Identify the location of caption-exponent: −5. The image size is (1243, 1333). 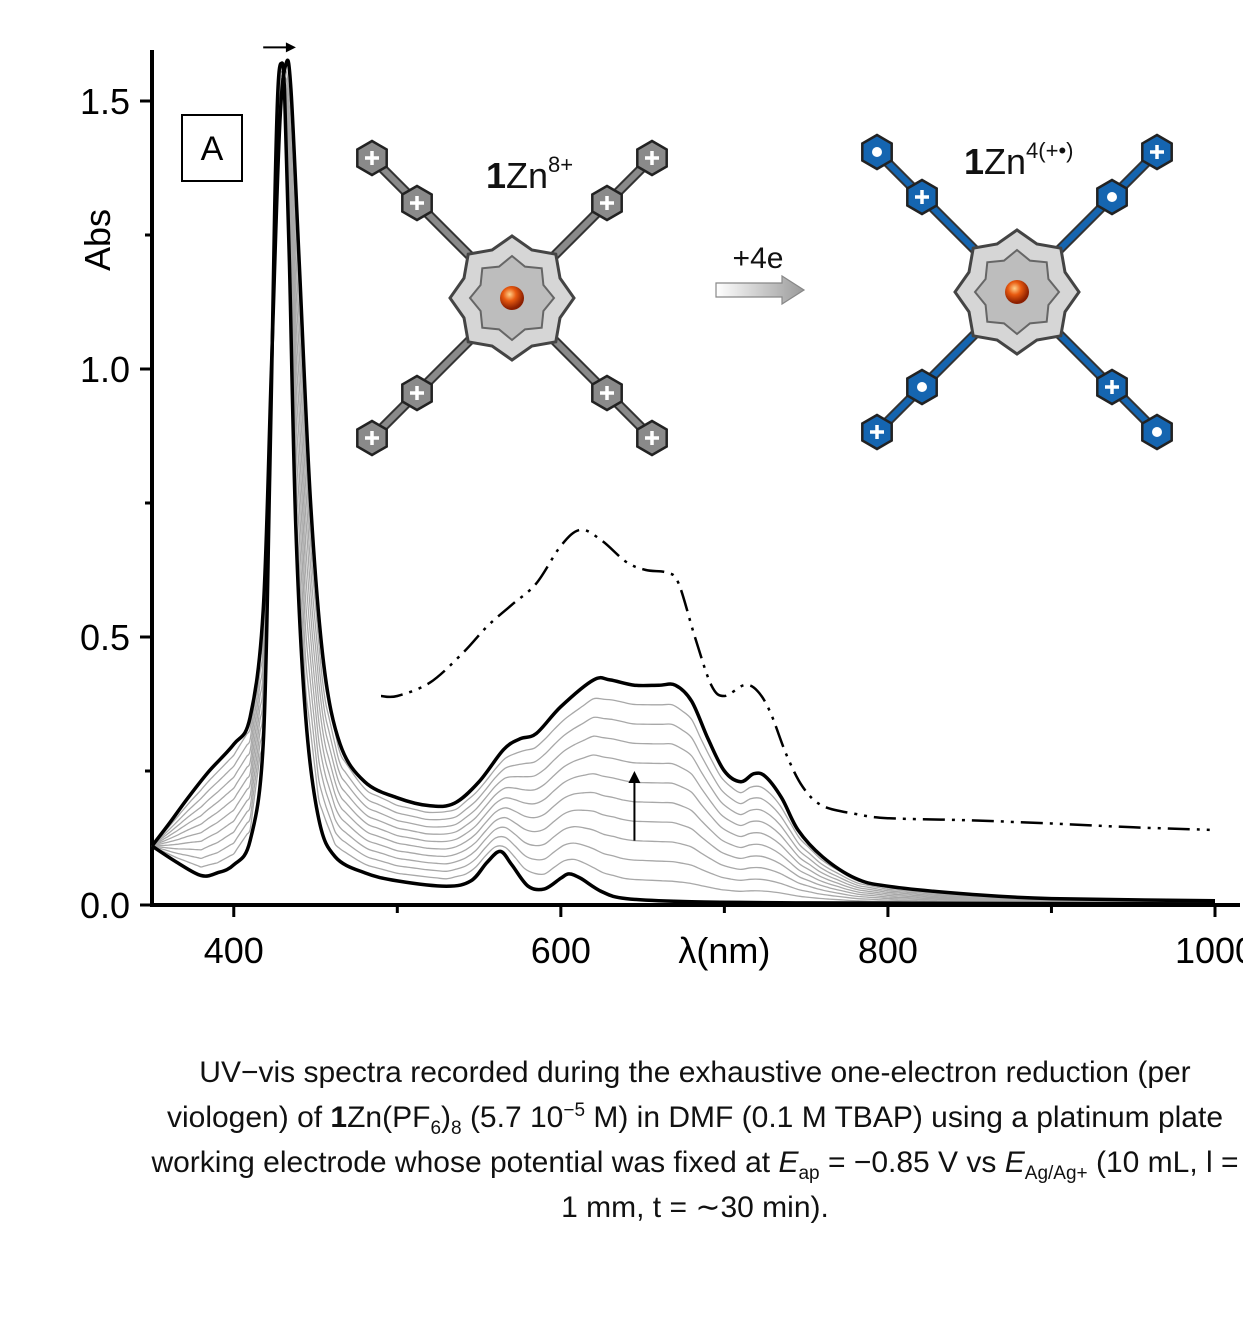
(574, 1110).